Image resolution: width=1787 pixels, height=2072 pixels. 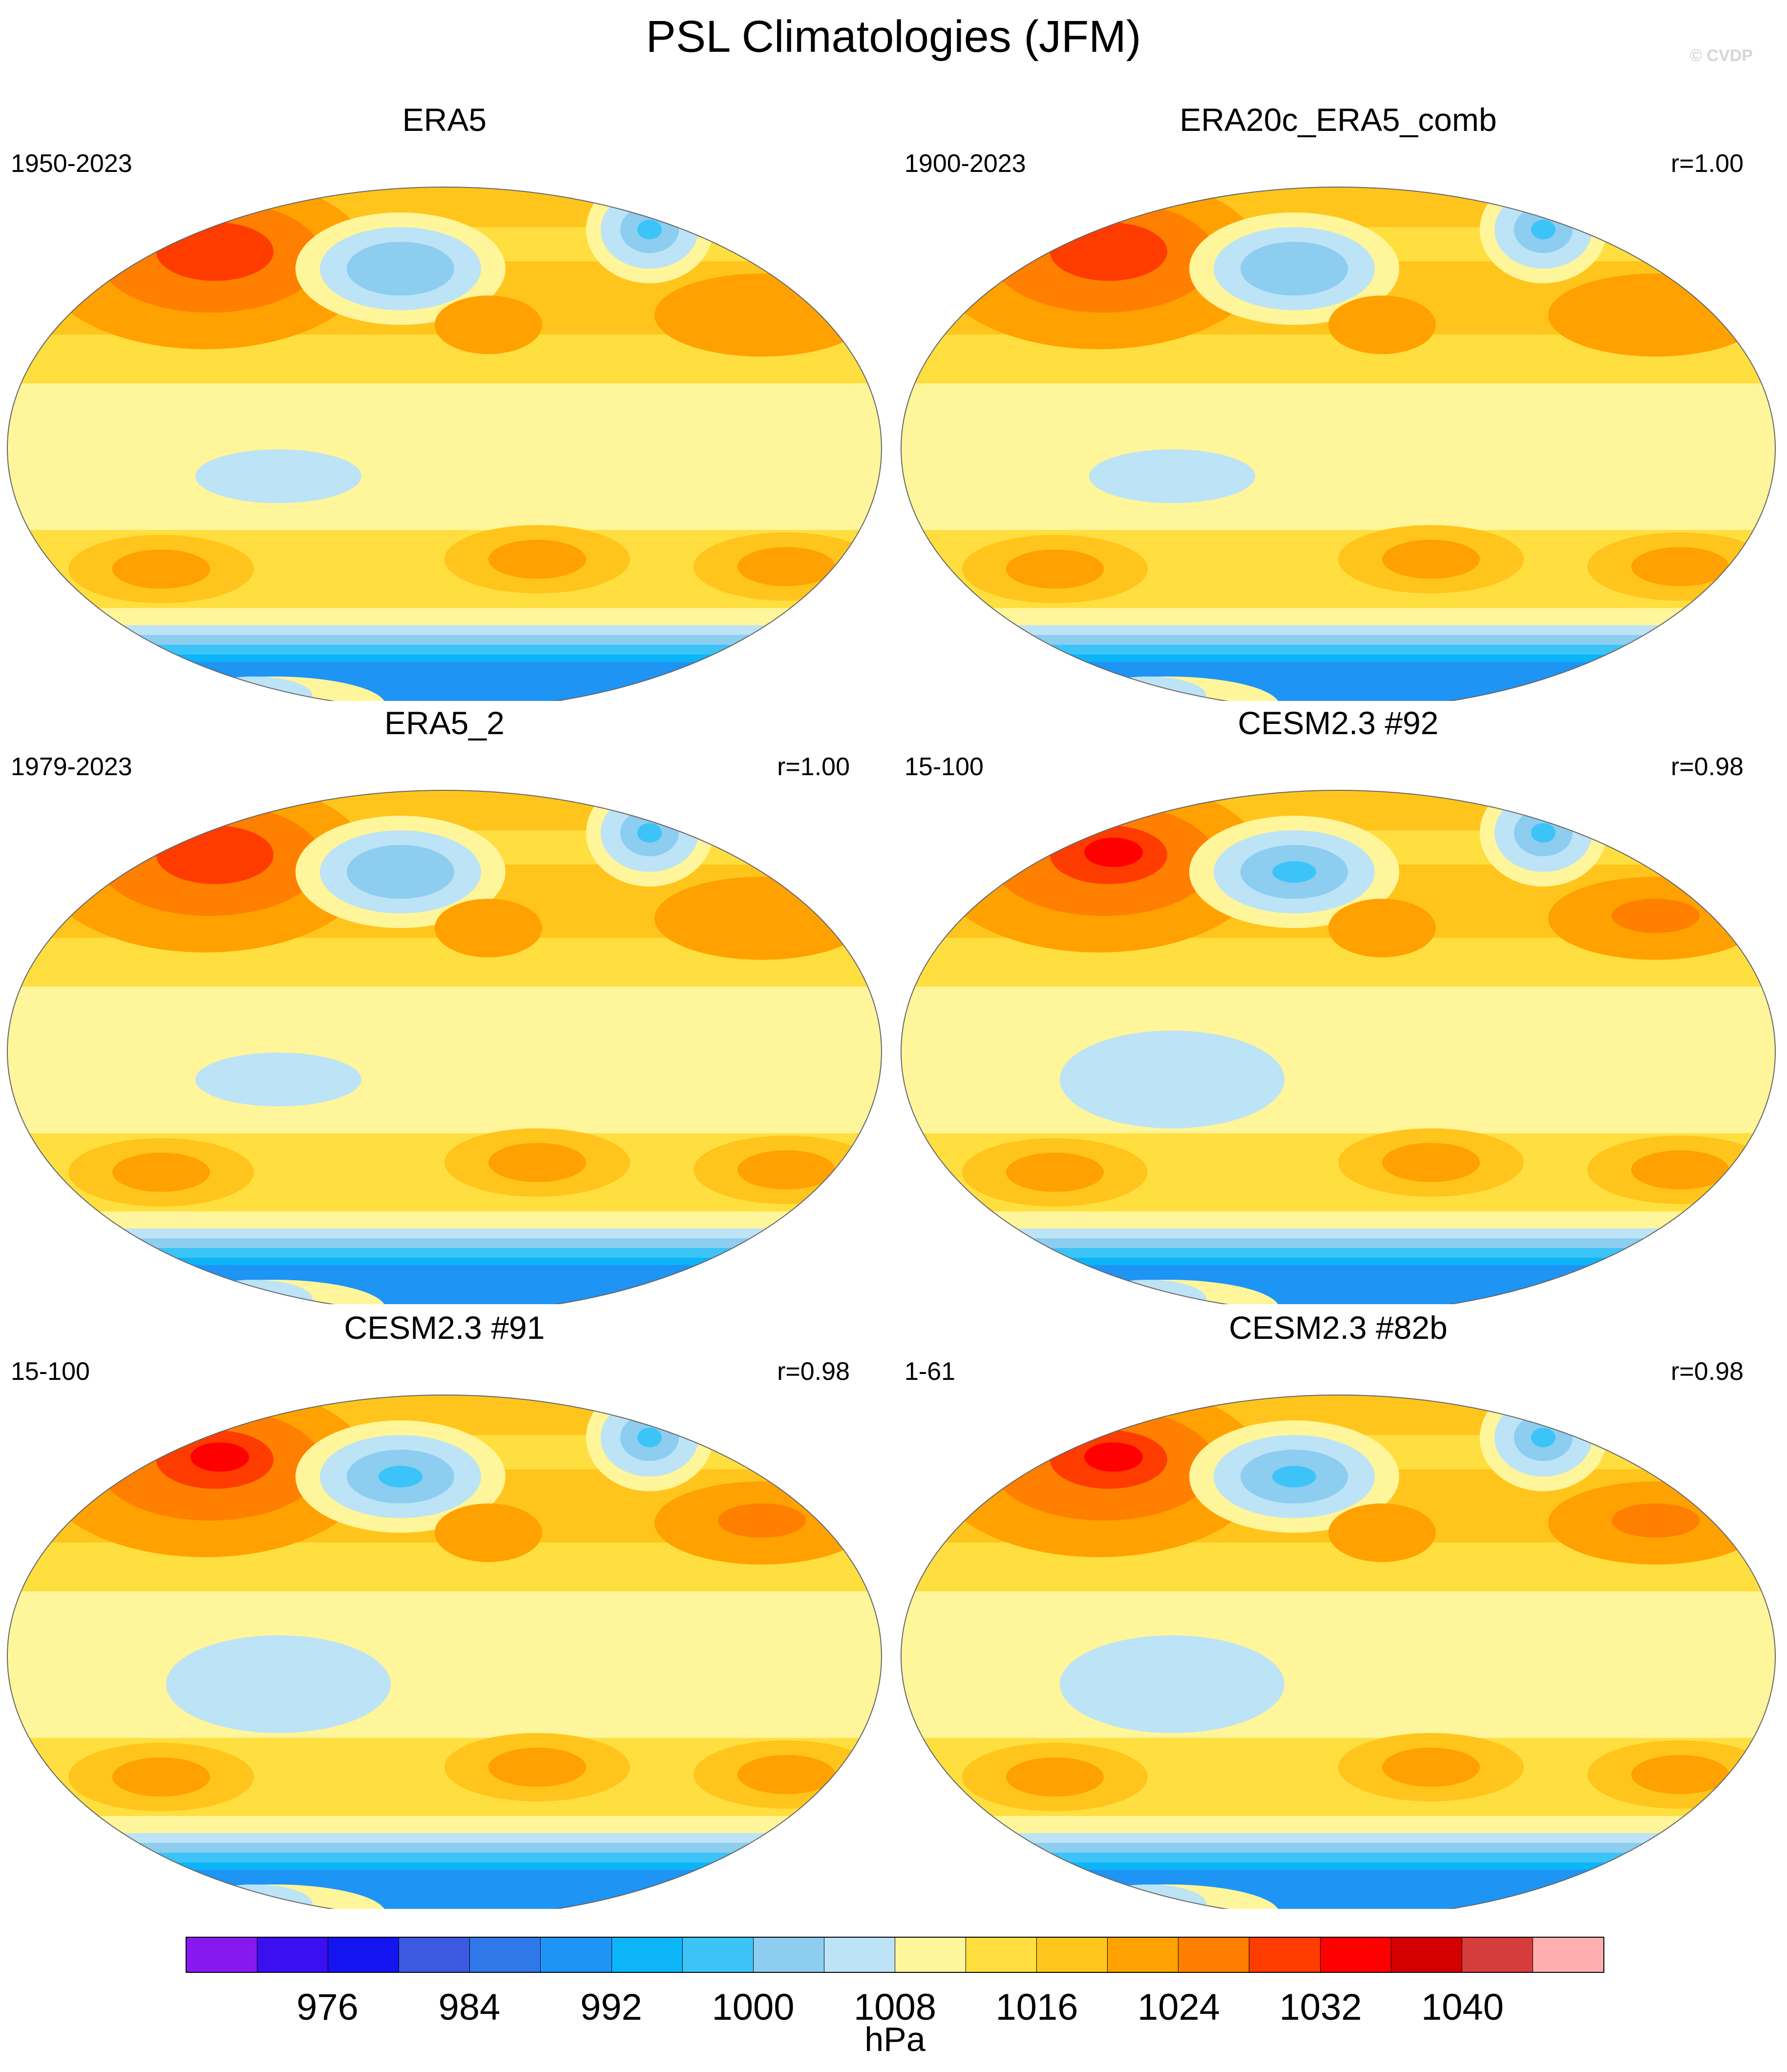 What do you see at coordinates (444, 723) in the screenshot?
I see `panel-title: ERA5_2` at bounding box center [444, 723].